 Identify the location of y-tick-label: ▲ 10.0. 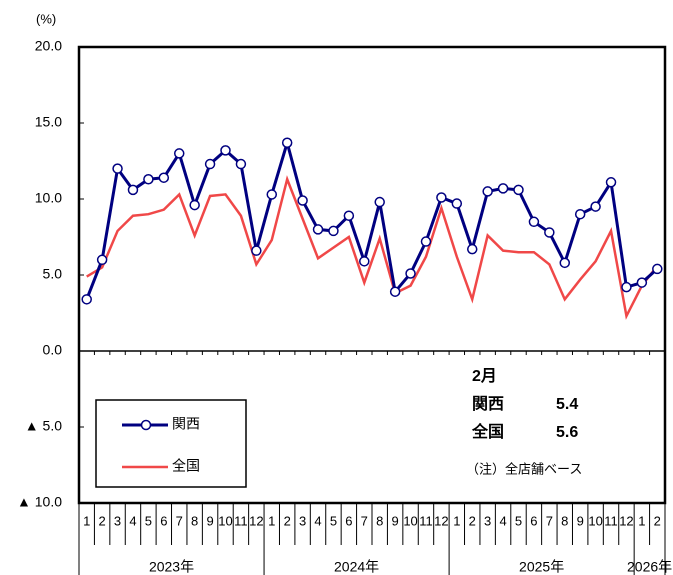
(39, 502).